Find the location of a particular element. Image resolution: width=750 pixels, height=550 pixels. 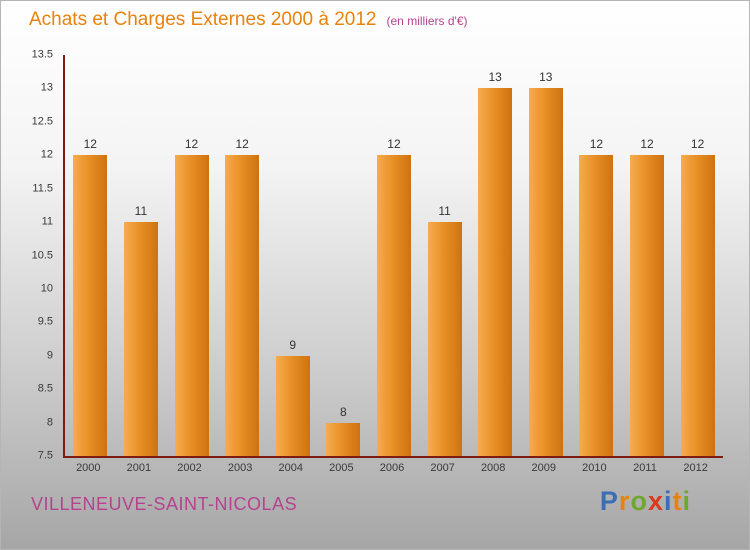

logo-letter: P is located at coordinates (609, 501).